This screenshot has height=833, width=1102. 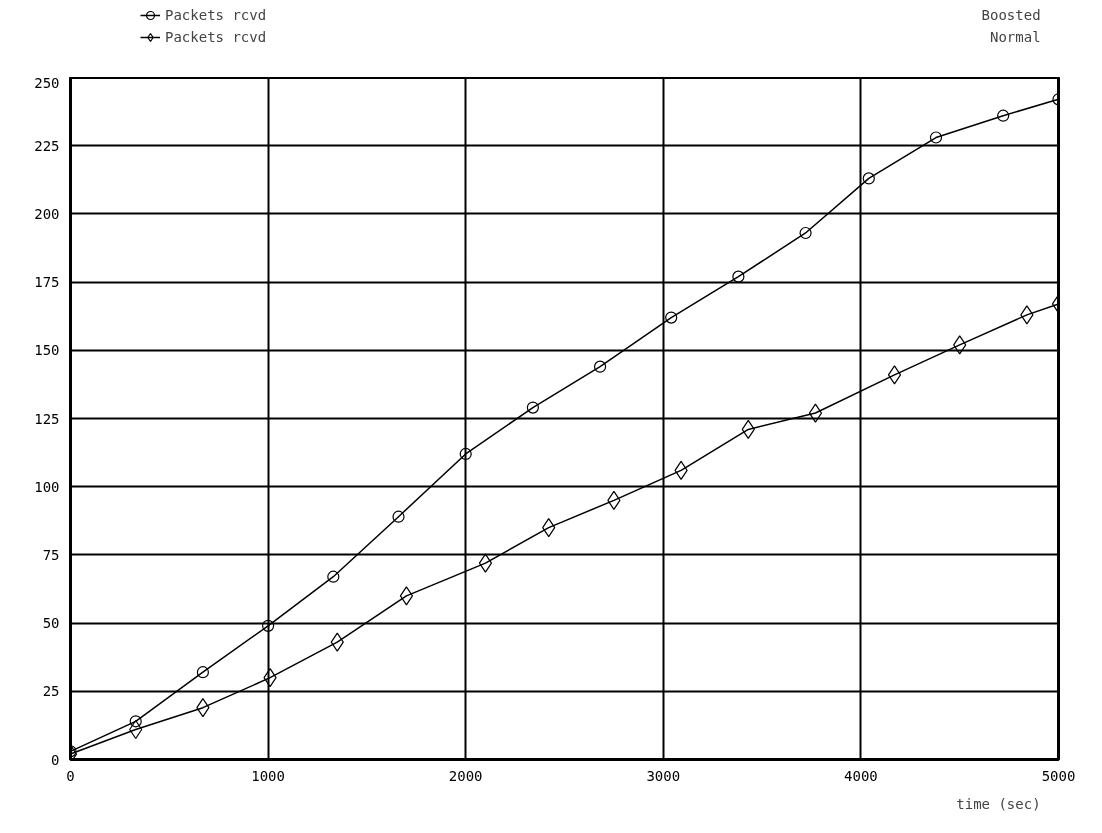 I want to click on y-tick-label: 100, so click(x=47, y=486).